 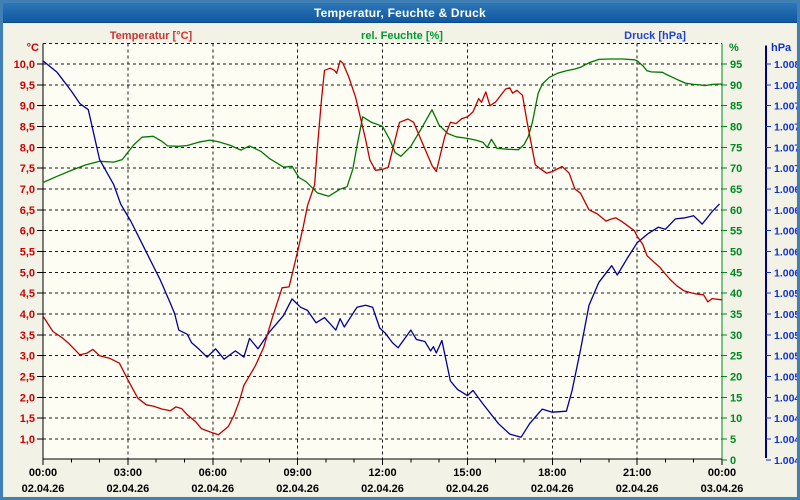 I want to click on temperature-tick-label: 4,5, so click(x=27, y=294).